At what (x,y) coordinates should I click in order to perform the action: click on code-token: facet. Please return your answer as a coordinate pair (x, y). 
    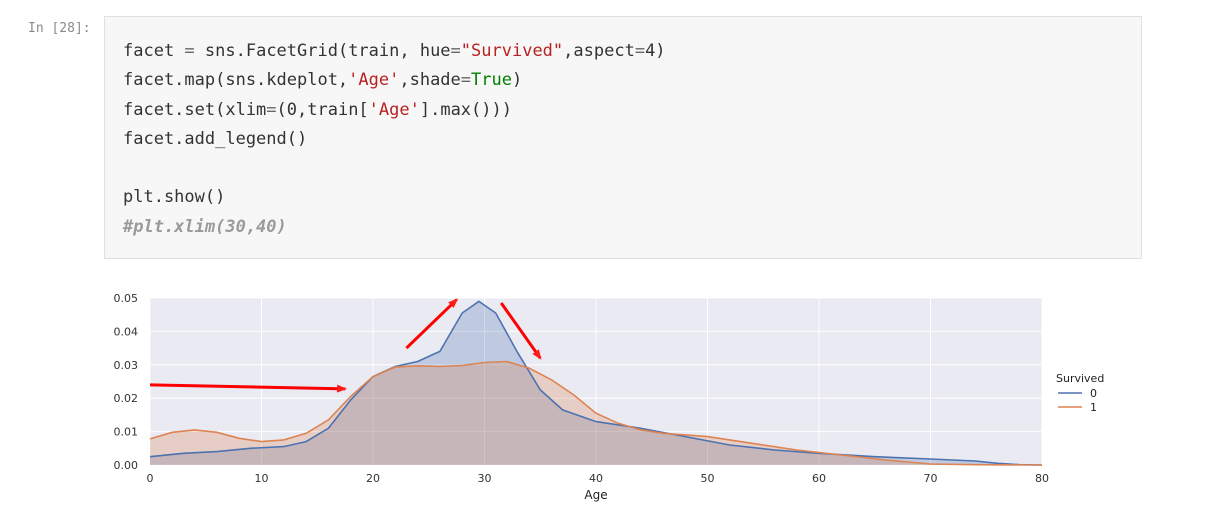
    Looking at the image, I should click on (154, 51).